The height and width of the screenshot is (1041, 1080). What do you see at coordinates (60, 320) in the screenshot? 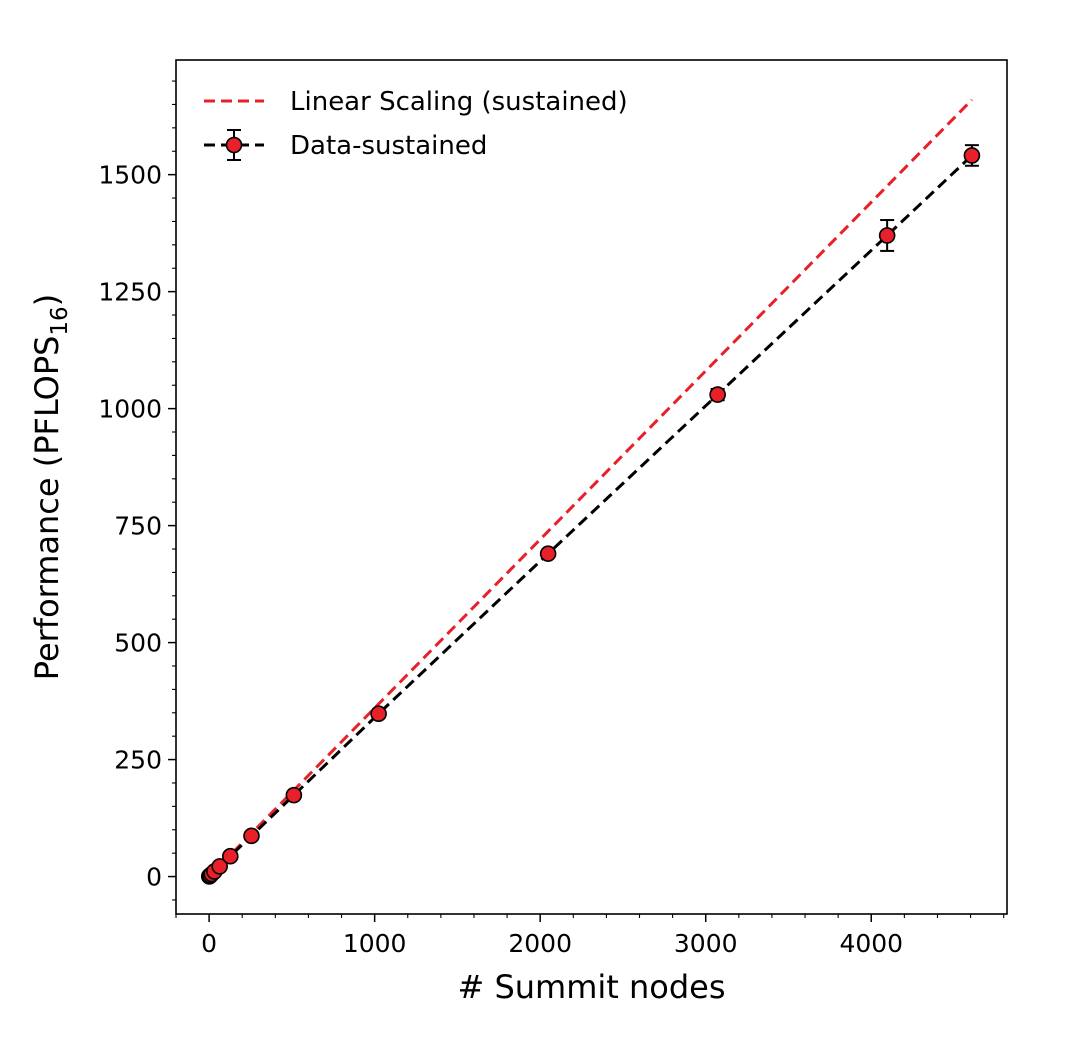
I see `y-axis-title-subscript: 16` at bounding box center [60, 320].